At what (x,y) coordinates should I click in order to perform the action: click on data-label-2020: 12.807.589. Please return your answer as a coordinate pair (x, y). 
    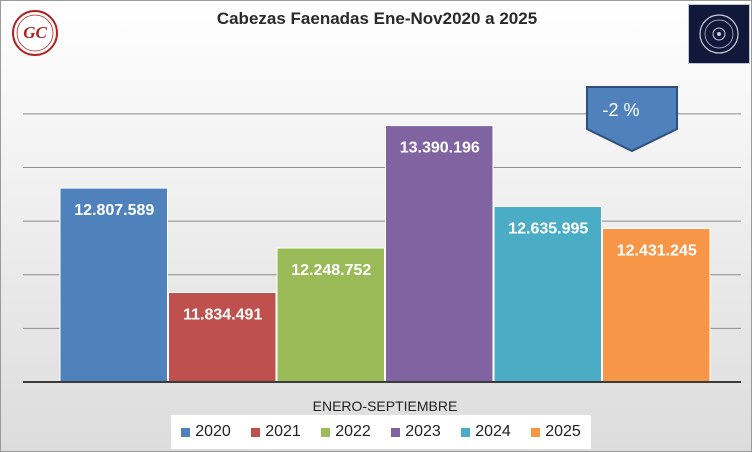
    Looking at the image, I should click on (114, 210).